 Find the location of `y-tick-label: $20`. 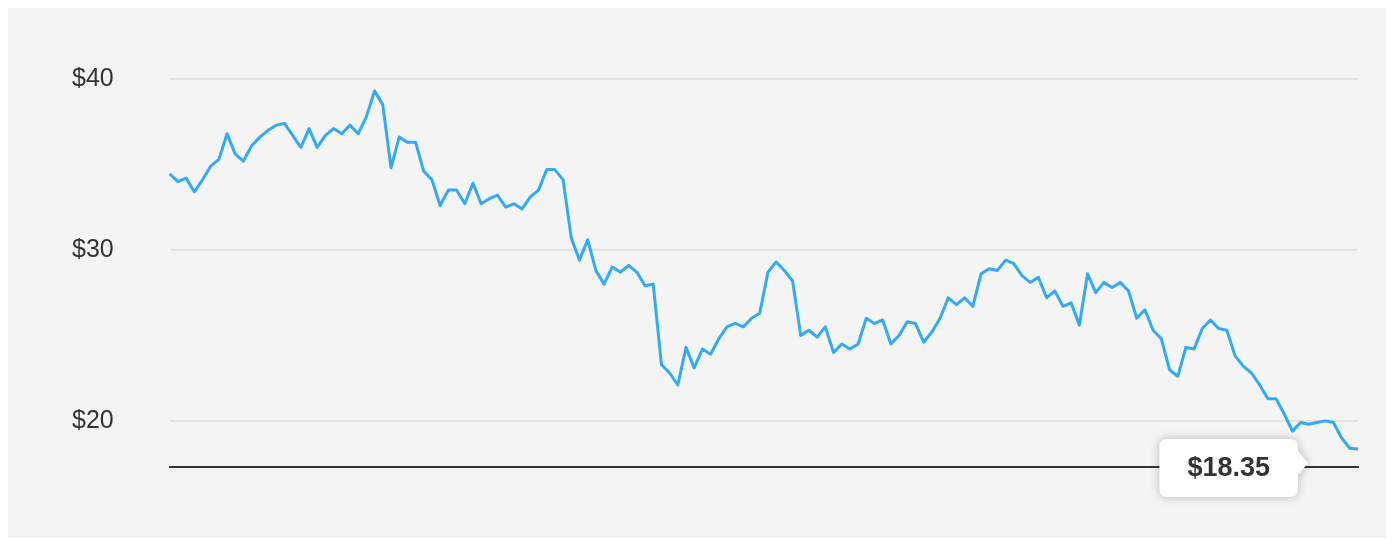

y-tick-label: $20 is located at coordinates (92, 418).